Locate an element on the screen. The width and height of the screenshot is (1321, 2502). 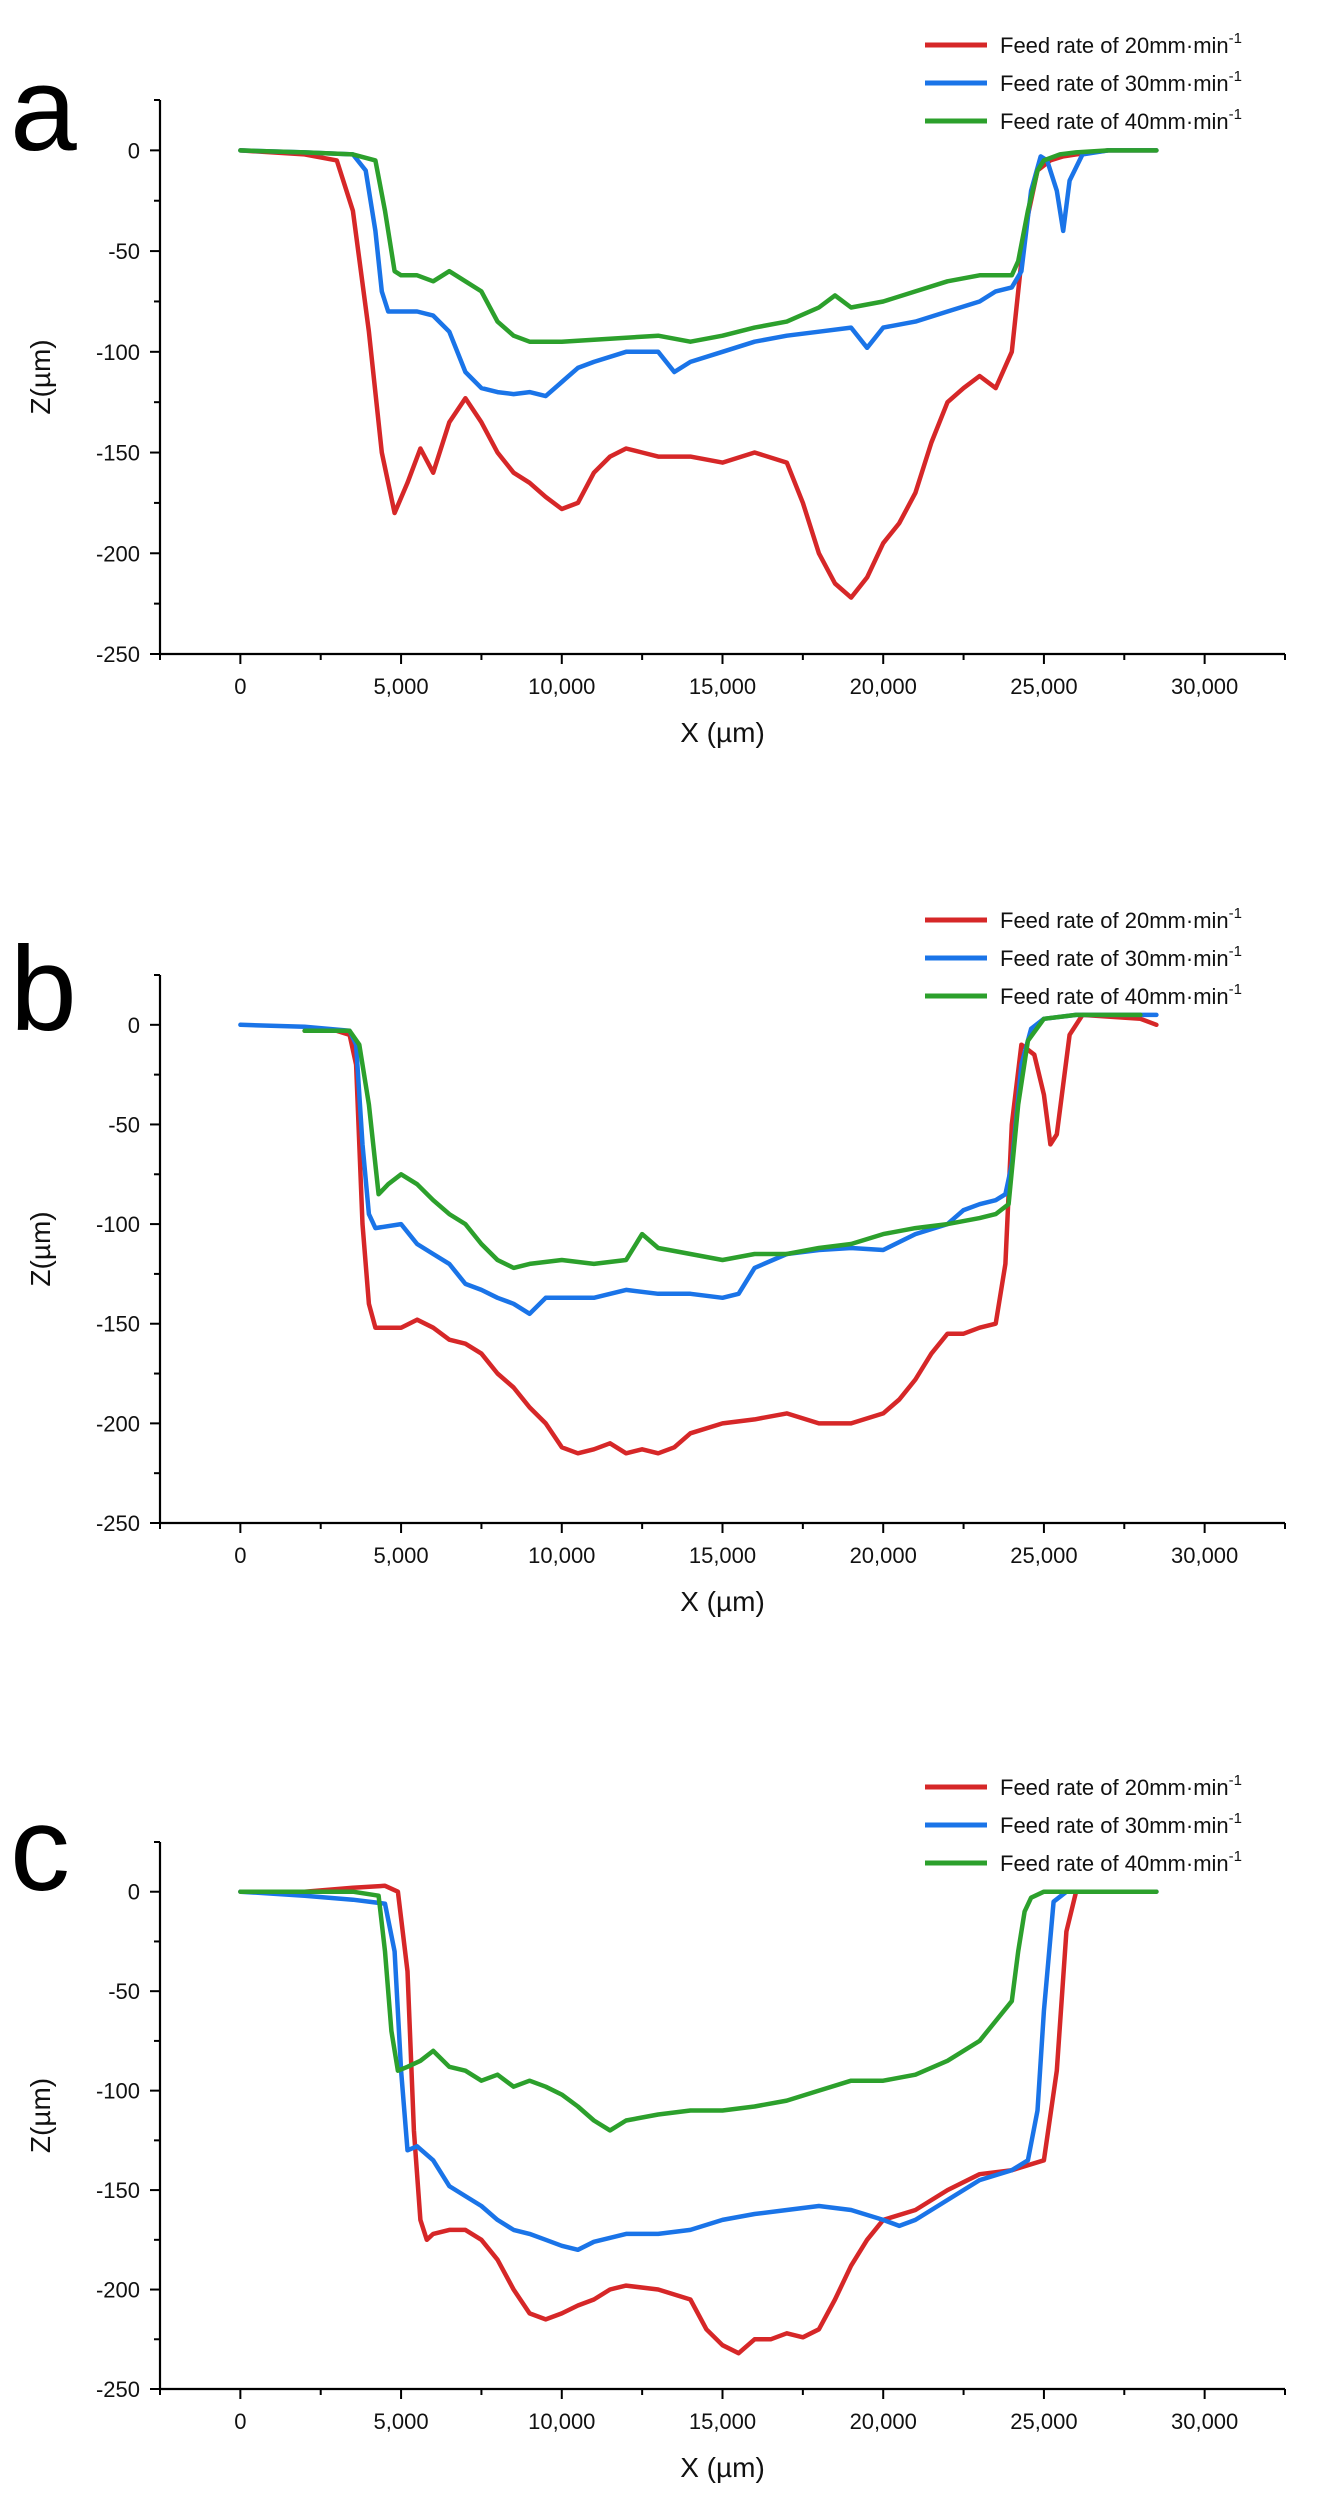
panel-letter: c is located at coordinates (40, 1849).